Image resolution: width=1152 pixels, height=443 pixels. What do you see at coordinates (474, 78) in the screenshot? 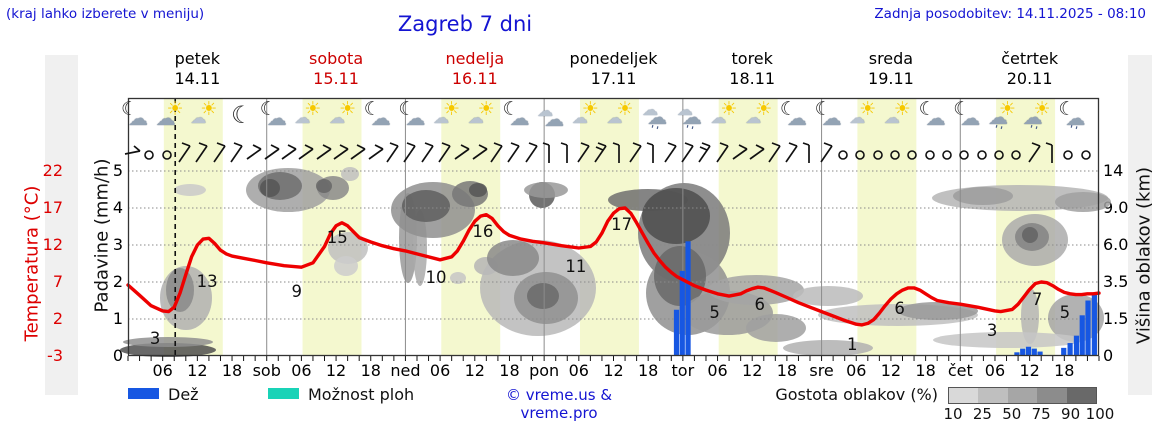
I see `day-date: 16.11` at bounding box center [474, 78].